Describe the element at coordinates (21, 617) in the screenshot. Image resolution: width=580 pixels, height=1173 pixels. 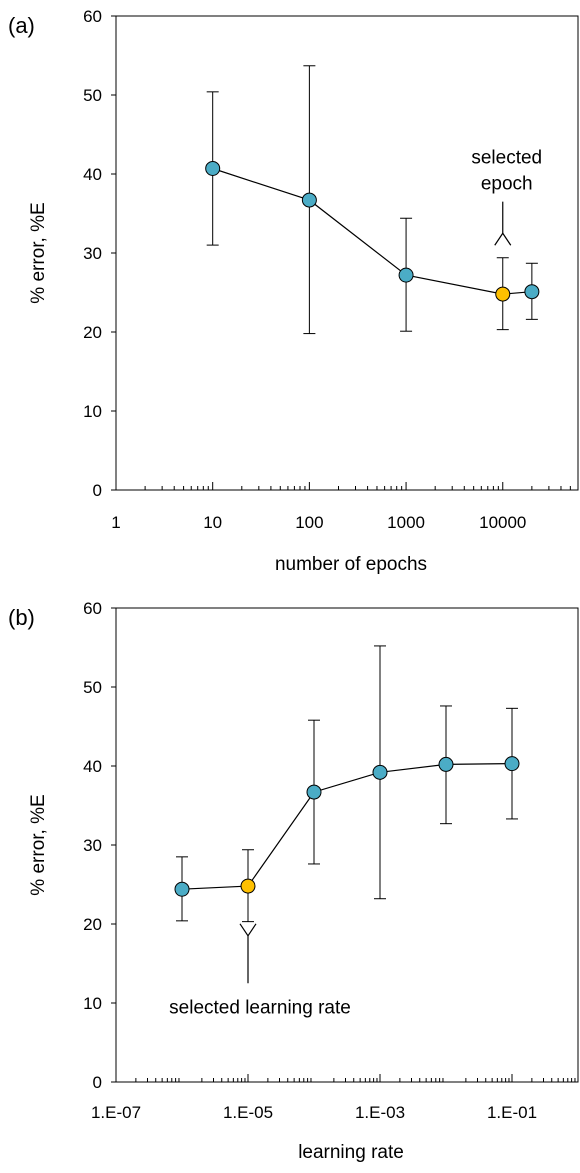
I see `panel-label: (b)` at that location.